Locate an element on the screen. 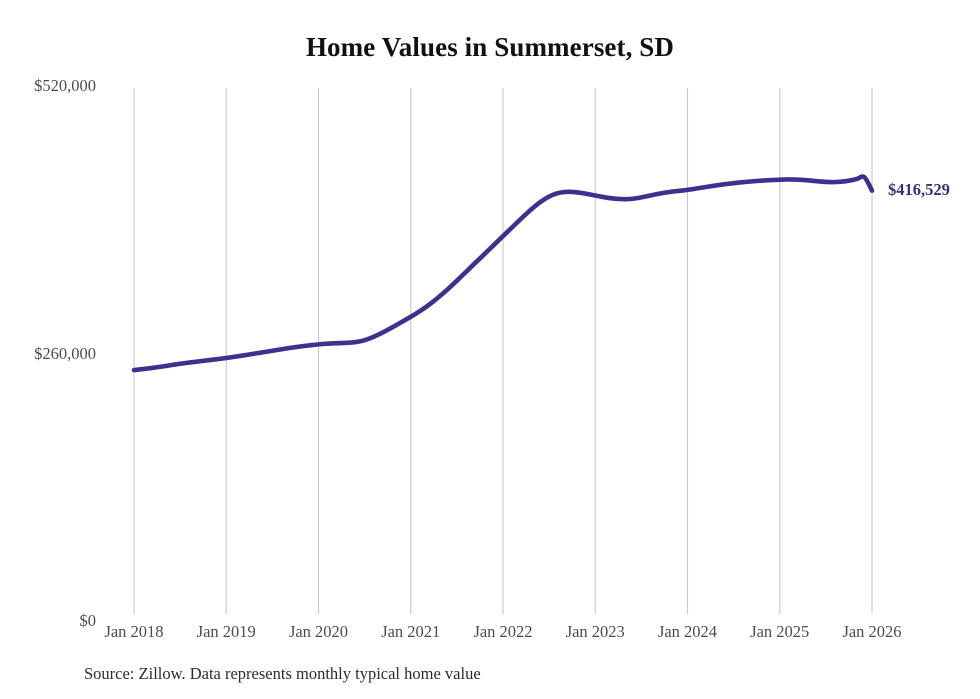 The height and width of the screenshot is (699, 980). y-axis-tick-label-520000: $520,000 is located at coordinates (65, 85).